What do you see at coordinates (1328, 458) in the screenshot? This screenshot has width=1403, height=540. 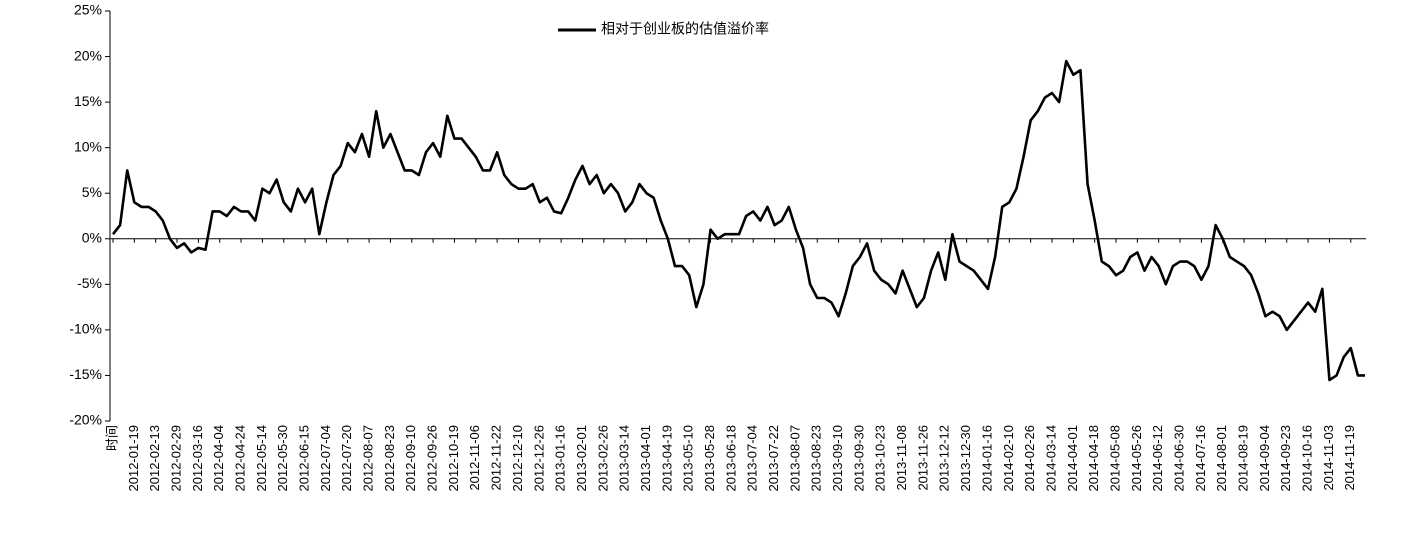 I see `x-tick-label: 2014-11-03` at bounding box center [1328, 458].